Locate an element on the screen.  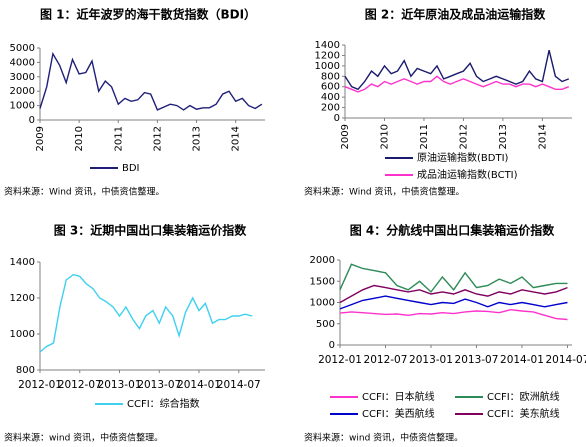
legend-label: BDI is located at coordinates (131, 168).